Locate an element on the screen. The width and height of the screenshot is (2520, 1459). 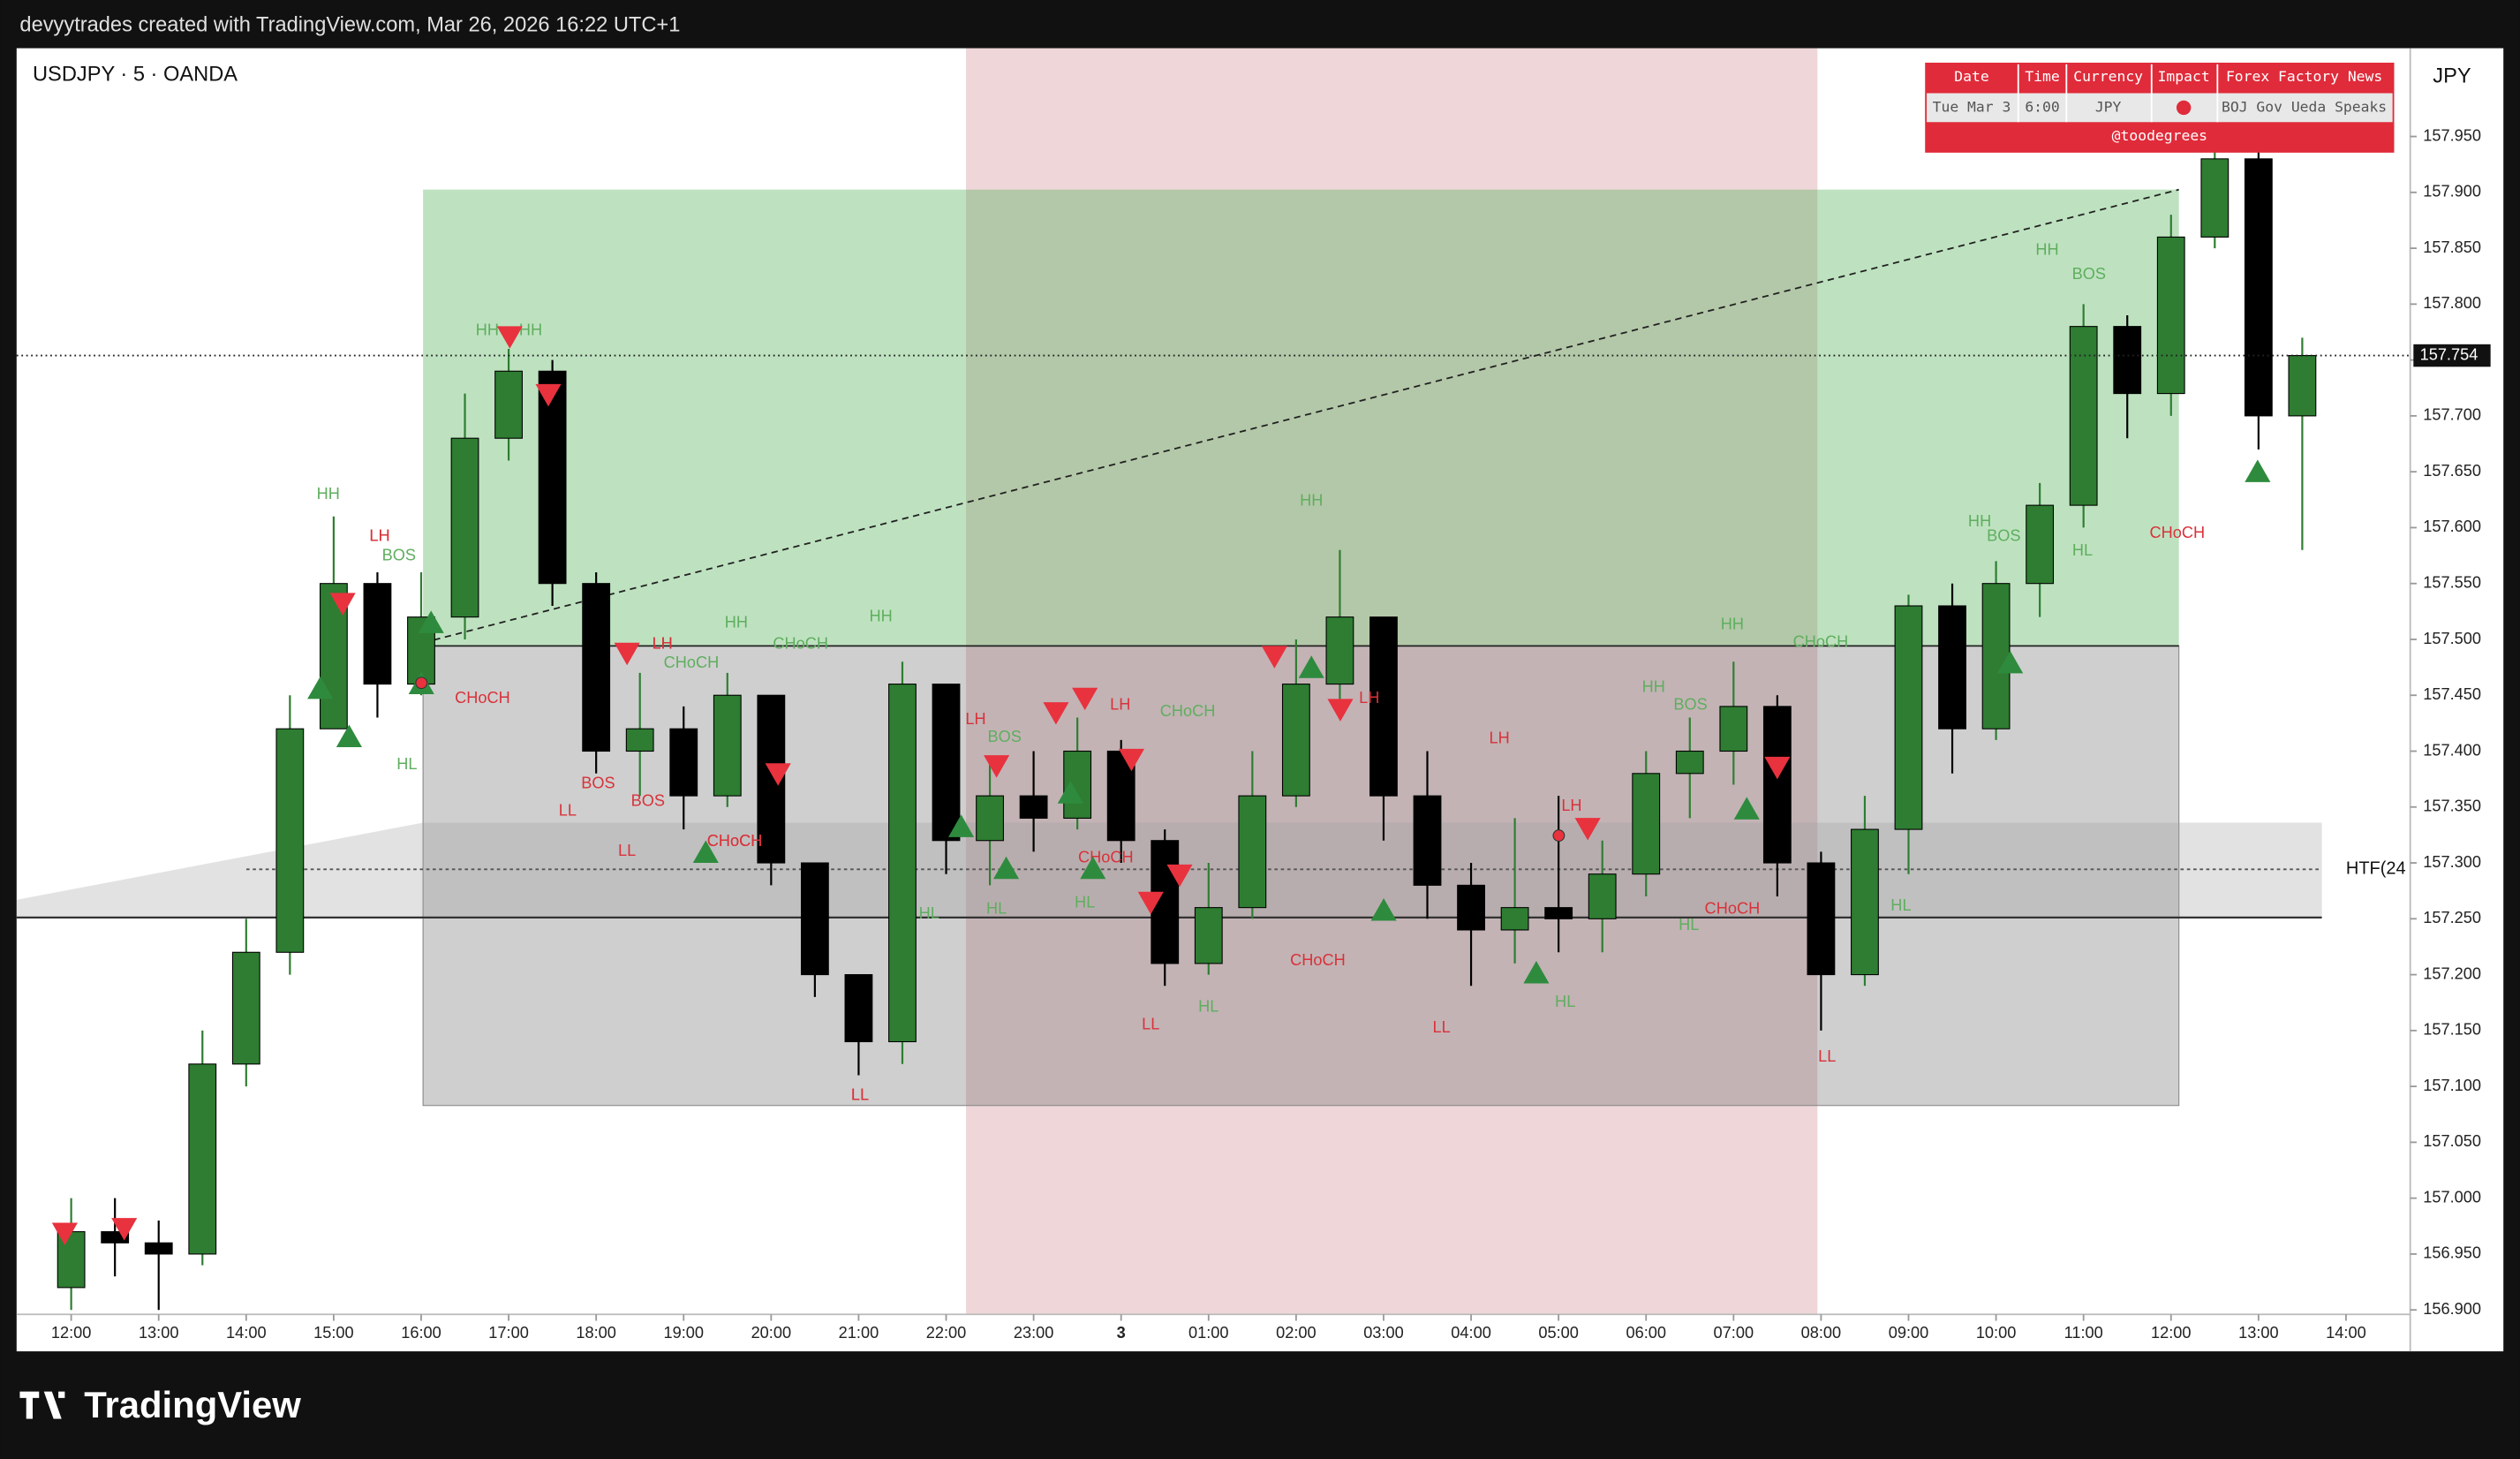
y-tick-label: 157.850 is located at coordinates (2452, 247).